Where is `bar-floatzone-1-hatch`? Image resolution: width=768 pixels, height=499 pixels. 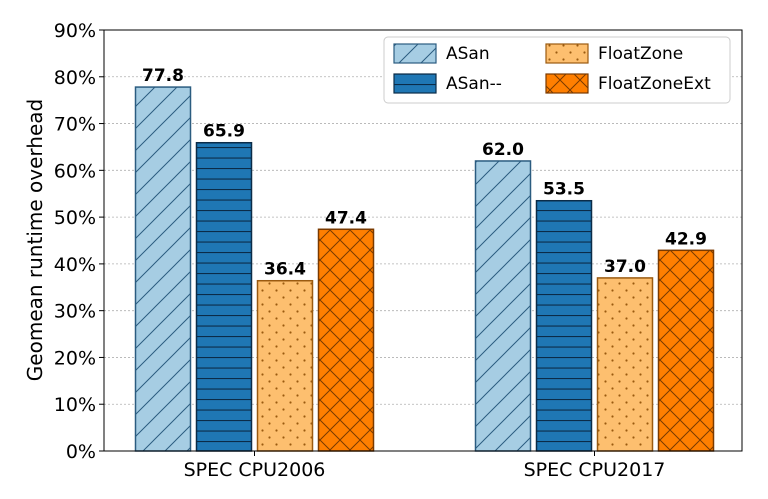
bar-floatzone-1-hatch is located at coordinates (285, 365).